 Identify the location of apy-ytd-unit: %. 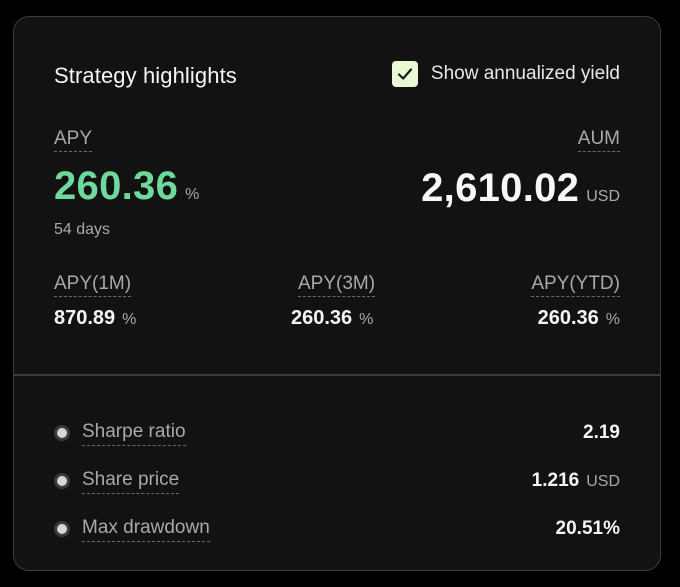
(612, 319).